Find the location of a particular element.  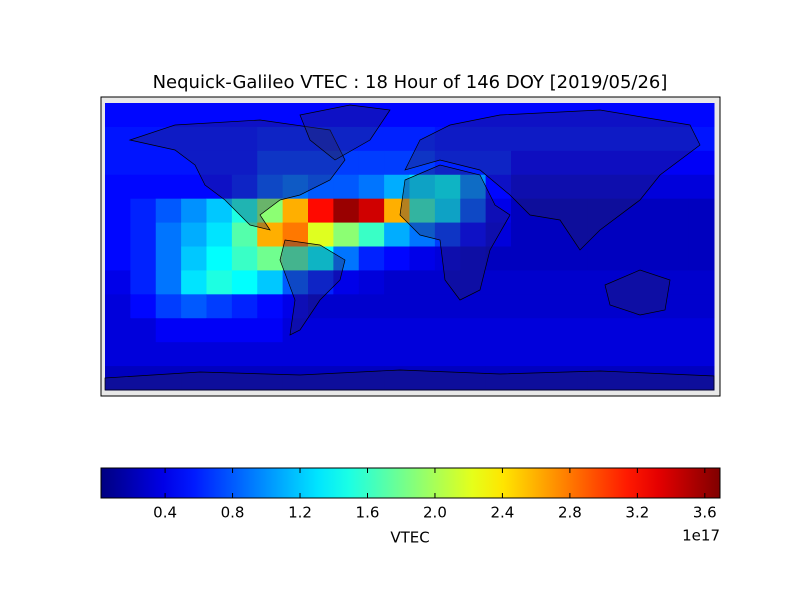

colorbar-offset: 1e17 is located at coordinates (701, 536).